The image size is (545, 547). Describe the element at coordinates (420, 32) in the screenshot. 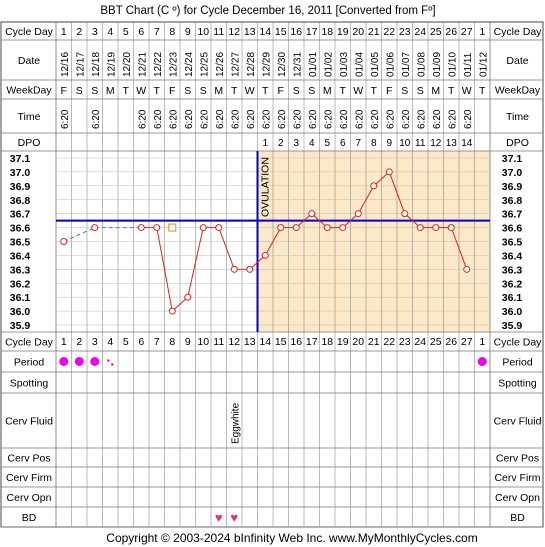

I see `cycle-day-label: 24` at that location.